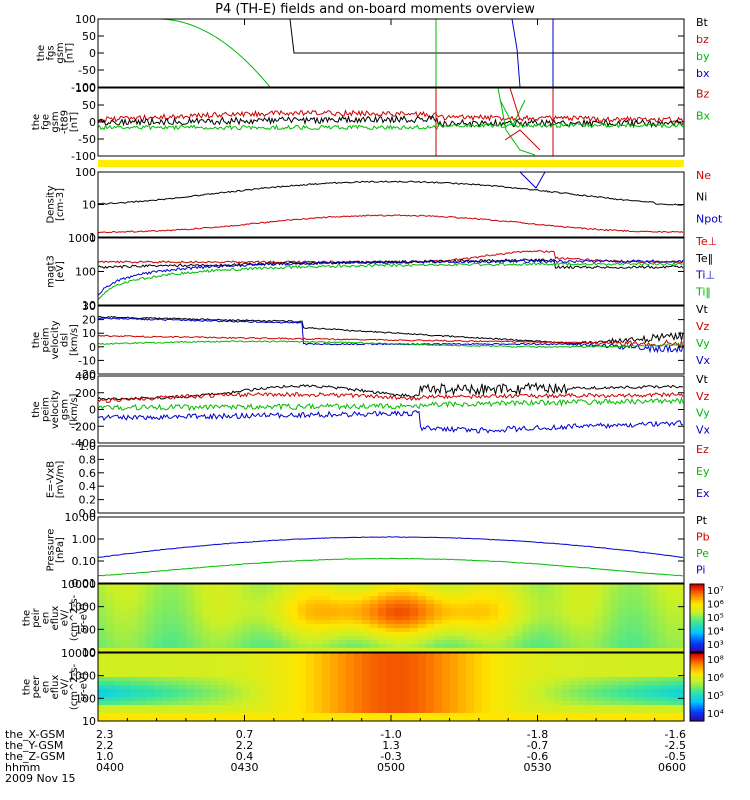  What do you see at coordinates (85, 698) in the screenshot?
I see `ytick-label-9-2: 100` at bounding box center [85, 698].